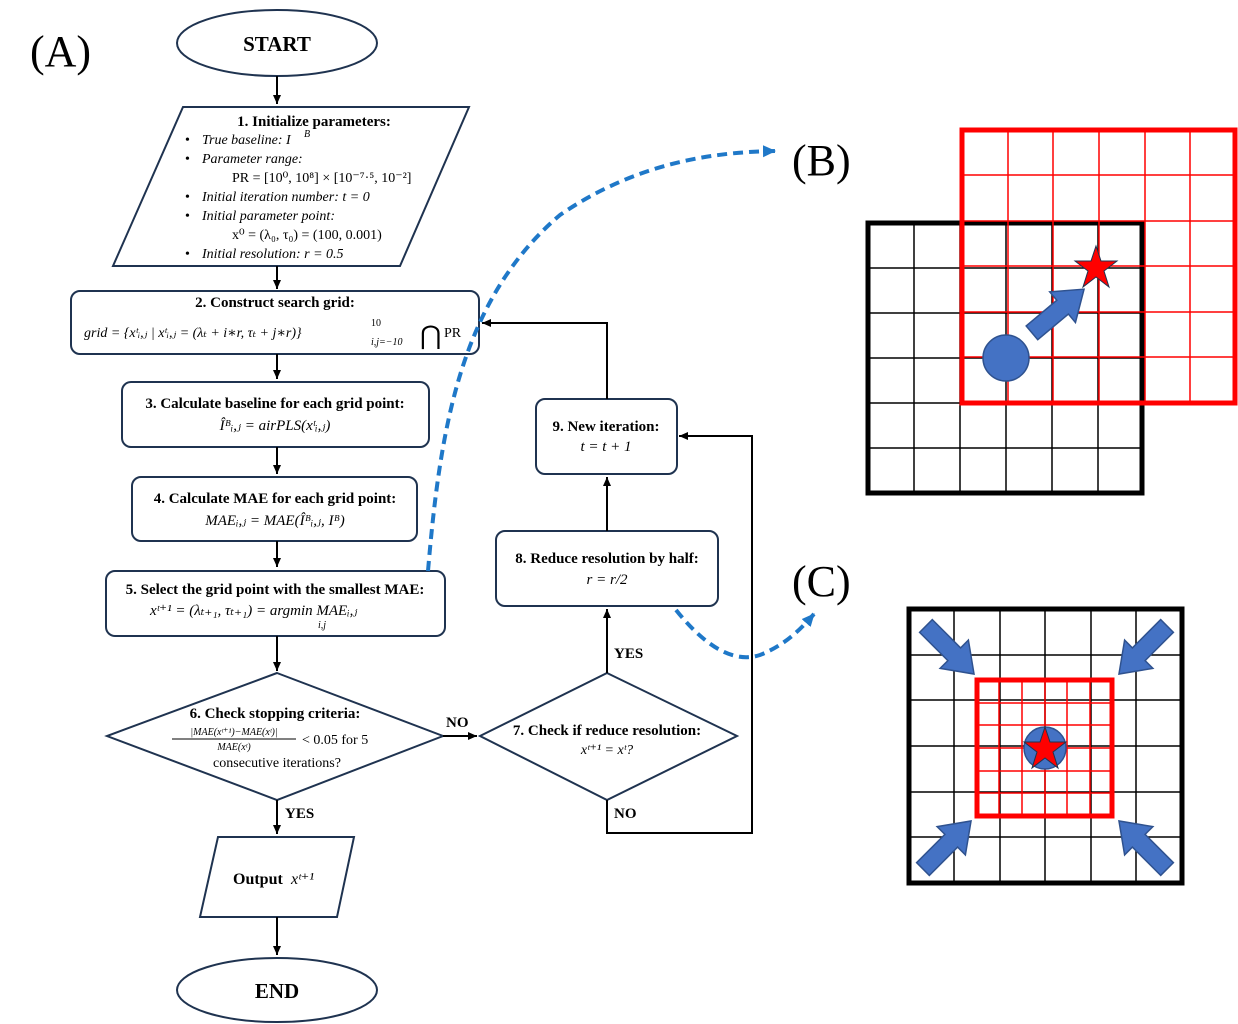  What do you see at coordinates (60, 51) in the screenshot?
I see `panel-label-a: (A)` at bounding box center [60, 51].